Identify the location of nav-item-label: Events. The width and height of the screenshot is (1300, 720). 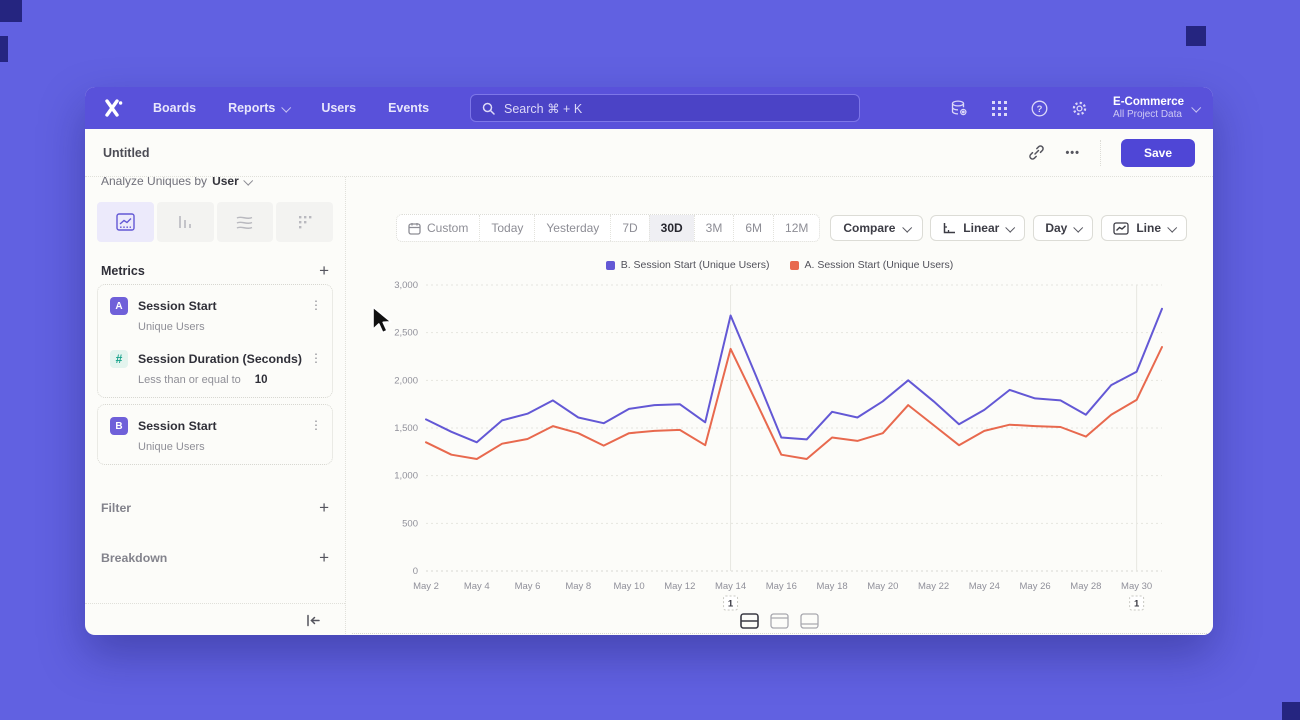
(409, 108).